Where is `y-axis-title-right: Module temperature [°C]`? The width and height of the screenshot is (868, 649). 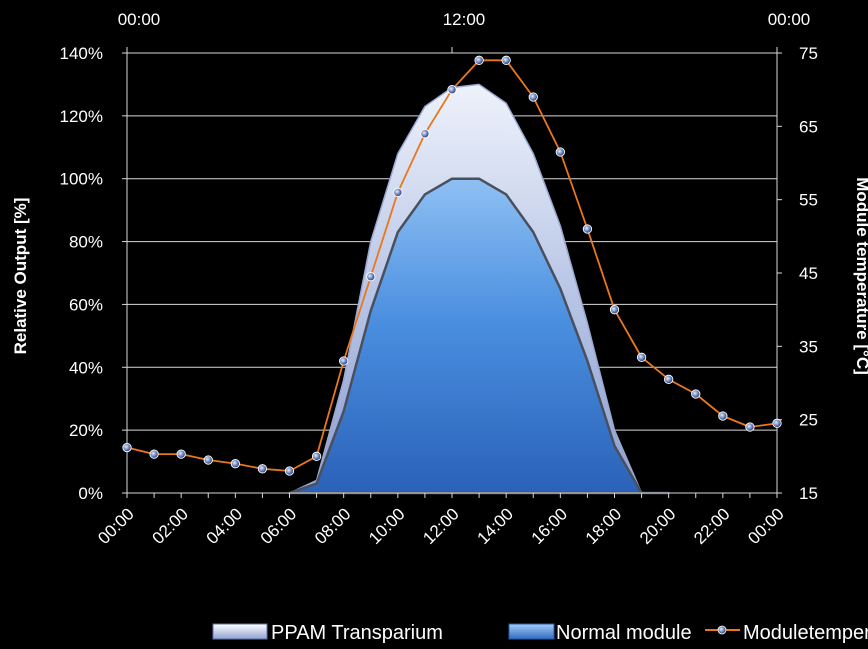
y-axis-title-right: Module temperature [°C] is located at coordinates (860, 276).